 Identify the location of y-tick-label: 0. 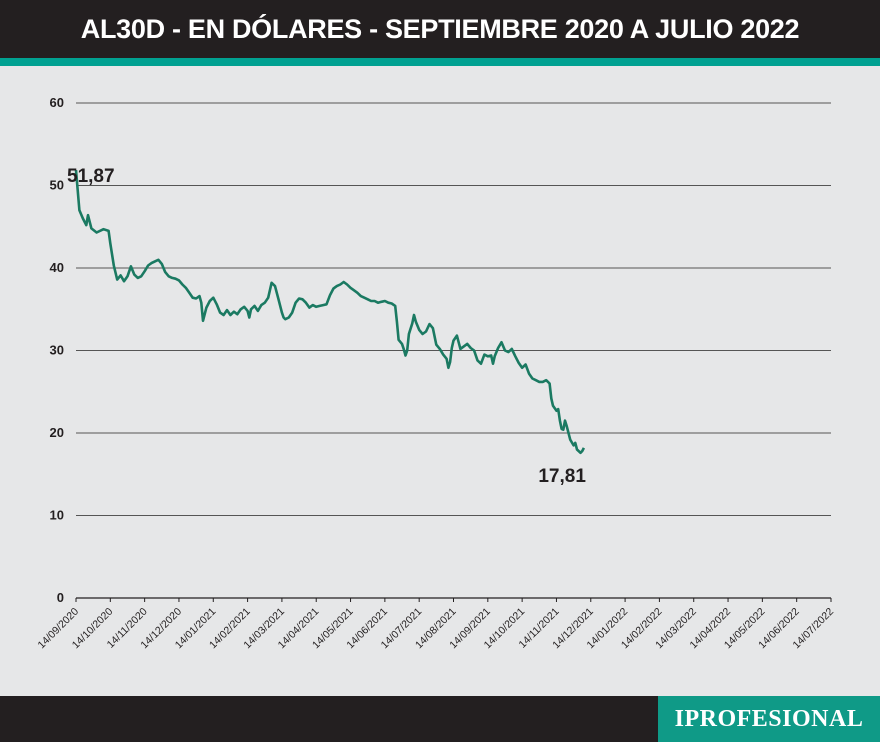
(60, 597).